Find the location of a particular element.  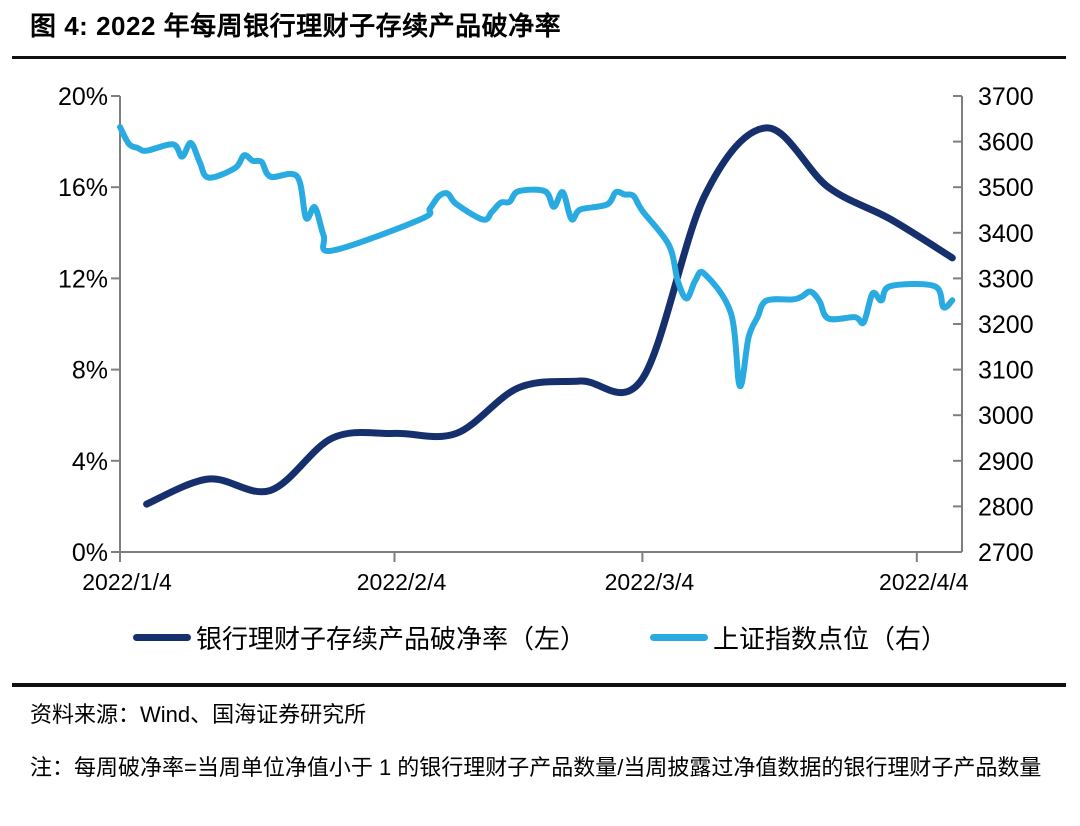

legend-entry-index: 上证指数点位（右） is located at coordinates (798, 637).